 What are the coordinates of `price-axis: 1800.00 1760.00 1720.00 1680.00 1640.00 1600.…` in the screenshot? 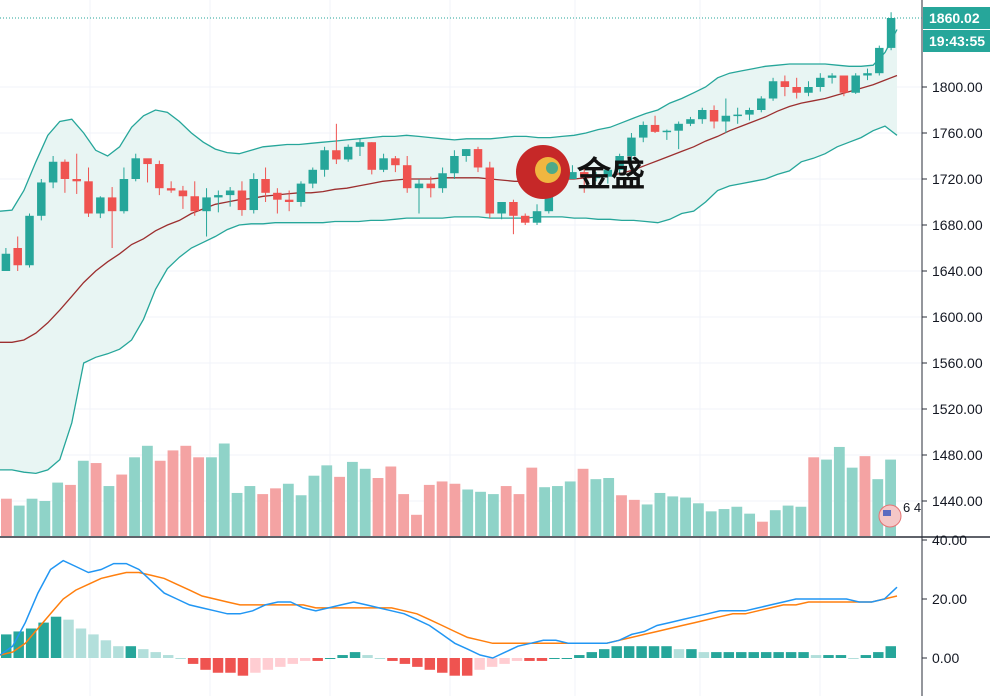 It's located at (952, 294).